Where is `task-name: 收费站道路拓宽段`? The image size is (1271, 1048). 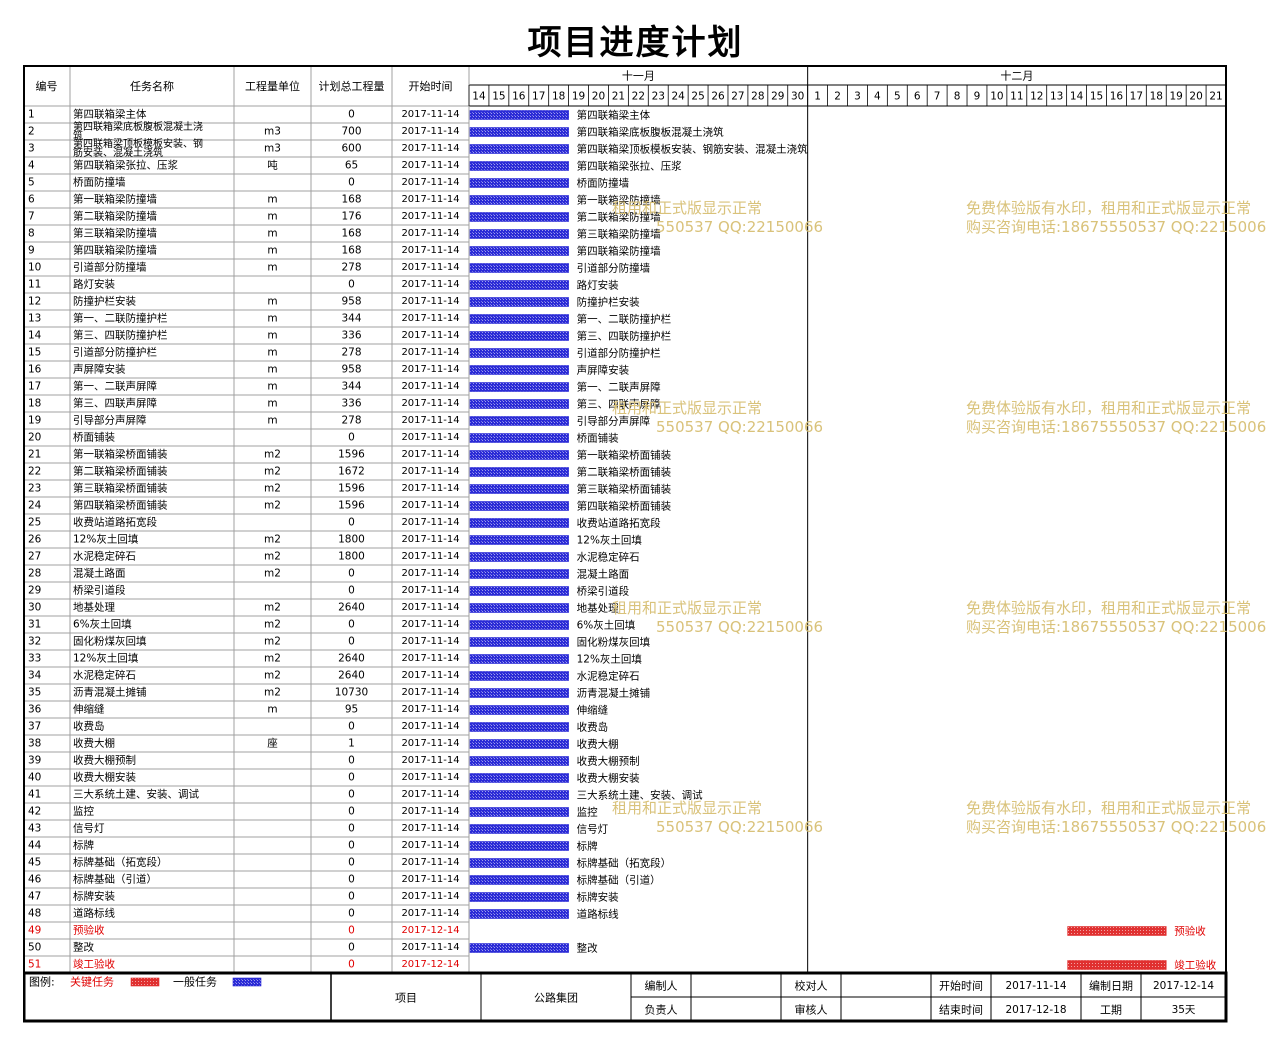
task-name: 收费站道路拓宽段 is located at coordinates (115, 522).